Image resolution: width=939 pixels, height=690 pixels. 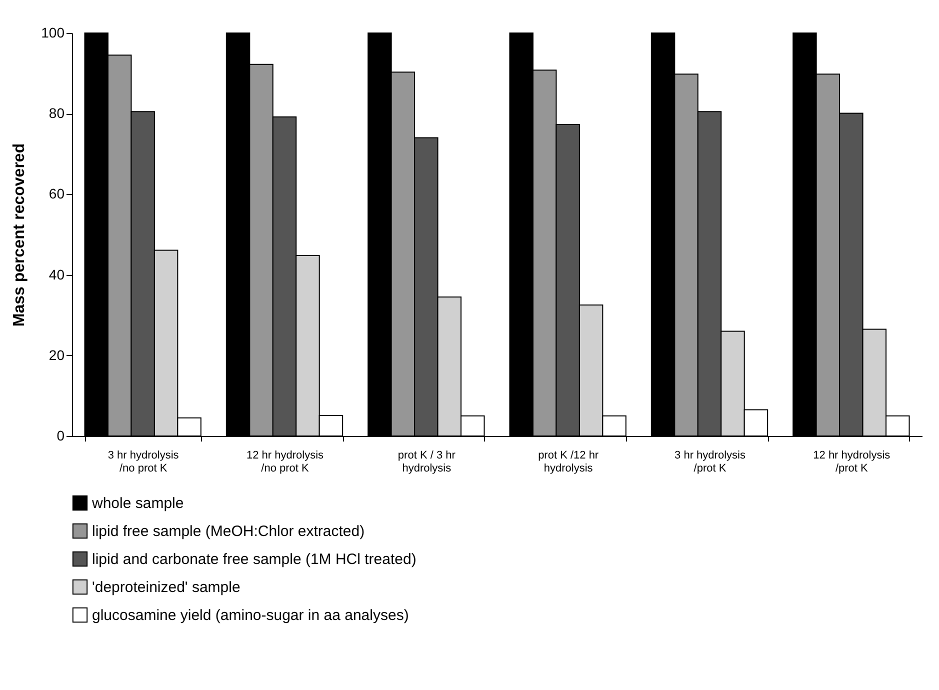 What do you see at coordinates (285, 462) in the screenshot?
I see `x-tick-label: 12 hr hydrolysis /no prot K` at bounding box center [285, 462].